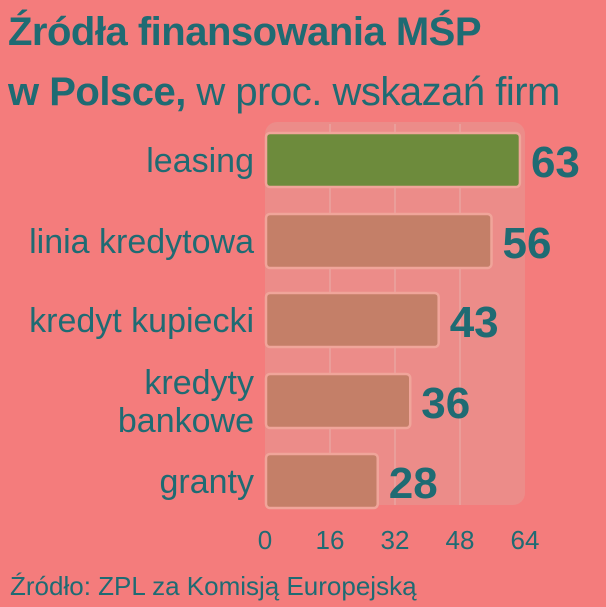 The width and height of the screenshot is (606, 607). I want to click on value-label-2: 43, so click(474, 322).